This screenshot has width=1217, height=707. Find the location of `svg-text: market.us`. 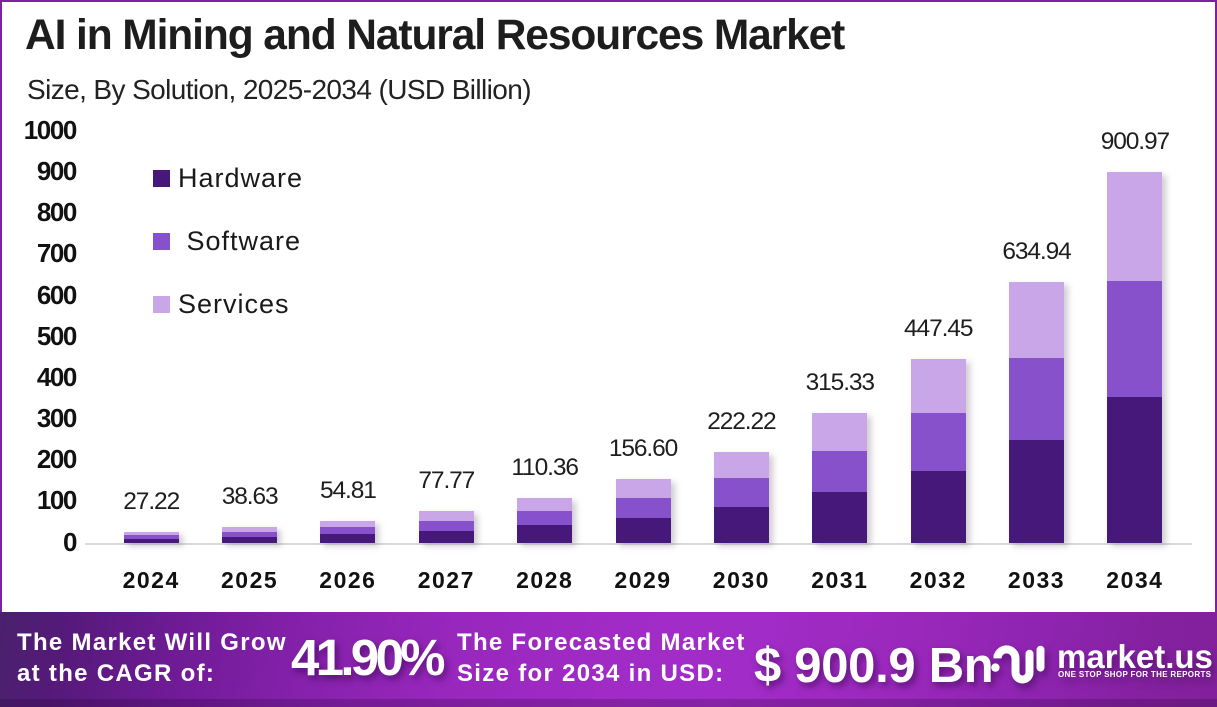

svg-text: market.us is located at coordinates (1135, 656).